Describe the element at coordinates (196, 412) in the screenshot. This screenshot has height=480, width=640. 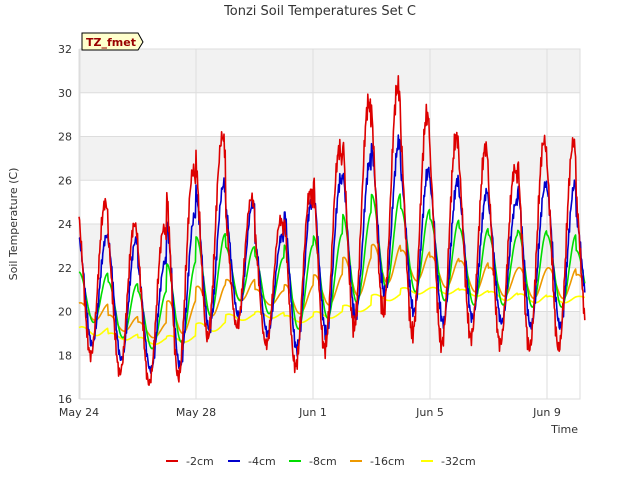
I see `x-tick-label: May 28` at that location.